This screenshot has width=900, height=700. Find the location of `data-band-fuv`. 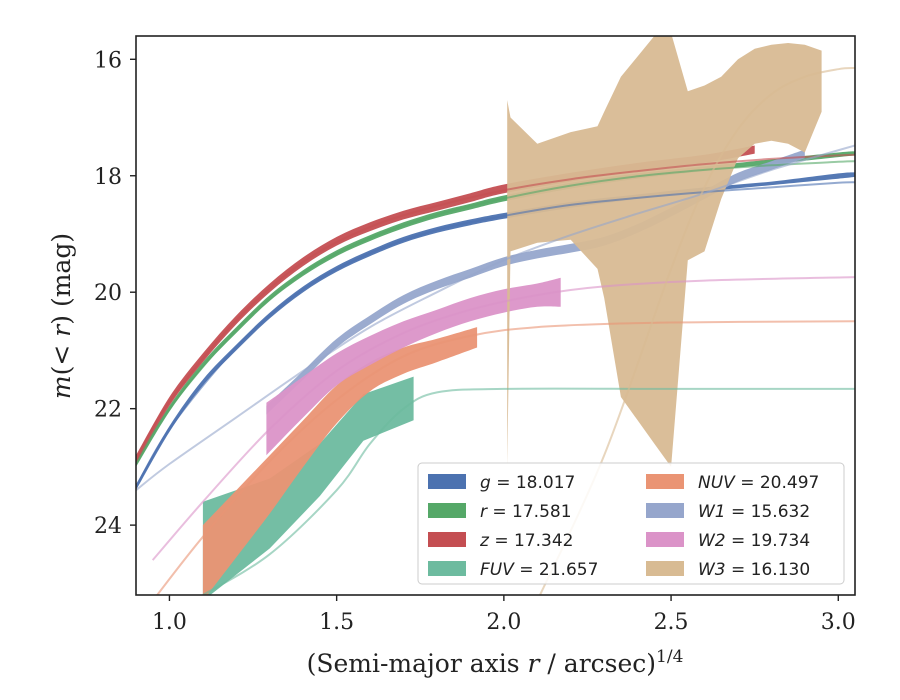

data-band-fuv is located at coordinates (308, 485).